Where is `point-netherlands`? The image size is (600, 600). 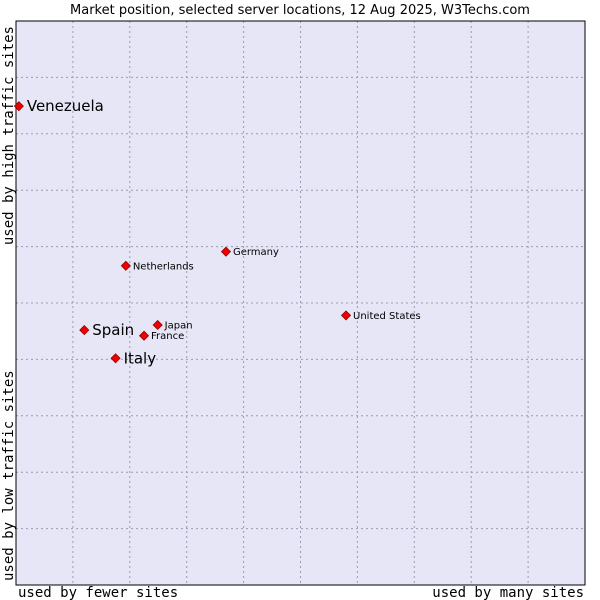
point-netherlands is located at coordinates (125, 265).